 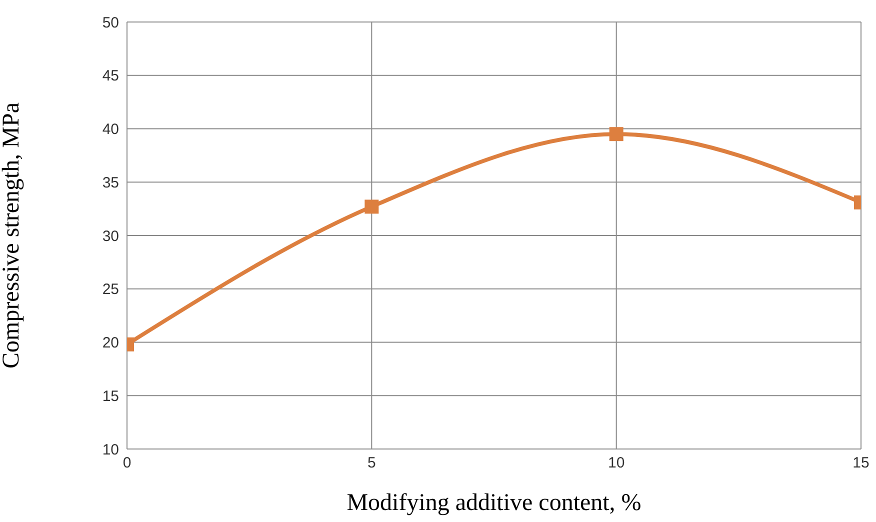 What do you see at coordinates (494, 503) in the screenshot?
I see `x-axis-title: Modifying additive content, %` at bounding box center [494, 503].